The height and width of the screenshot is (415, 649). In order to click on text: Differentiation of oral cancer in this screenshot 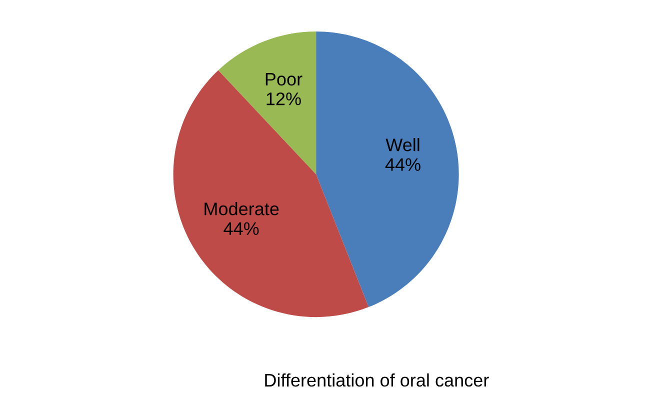, I will do `click(377, 380)`.